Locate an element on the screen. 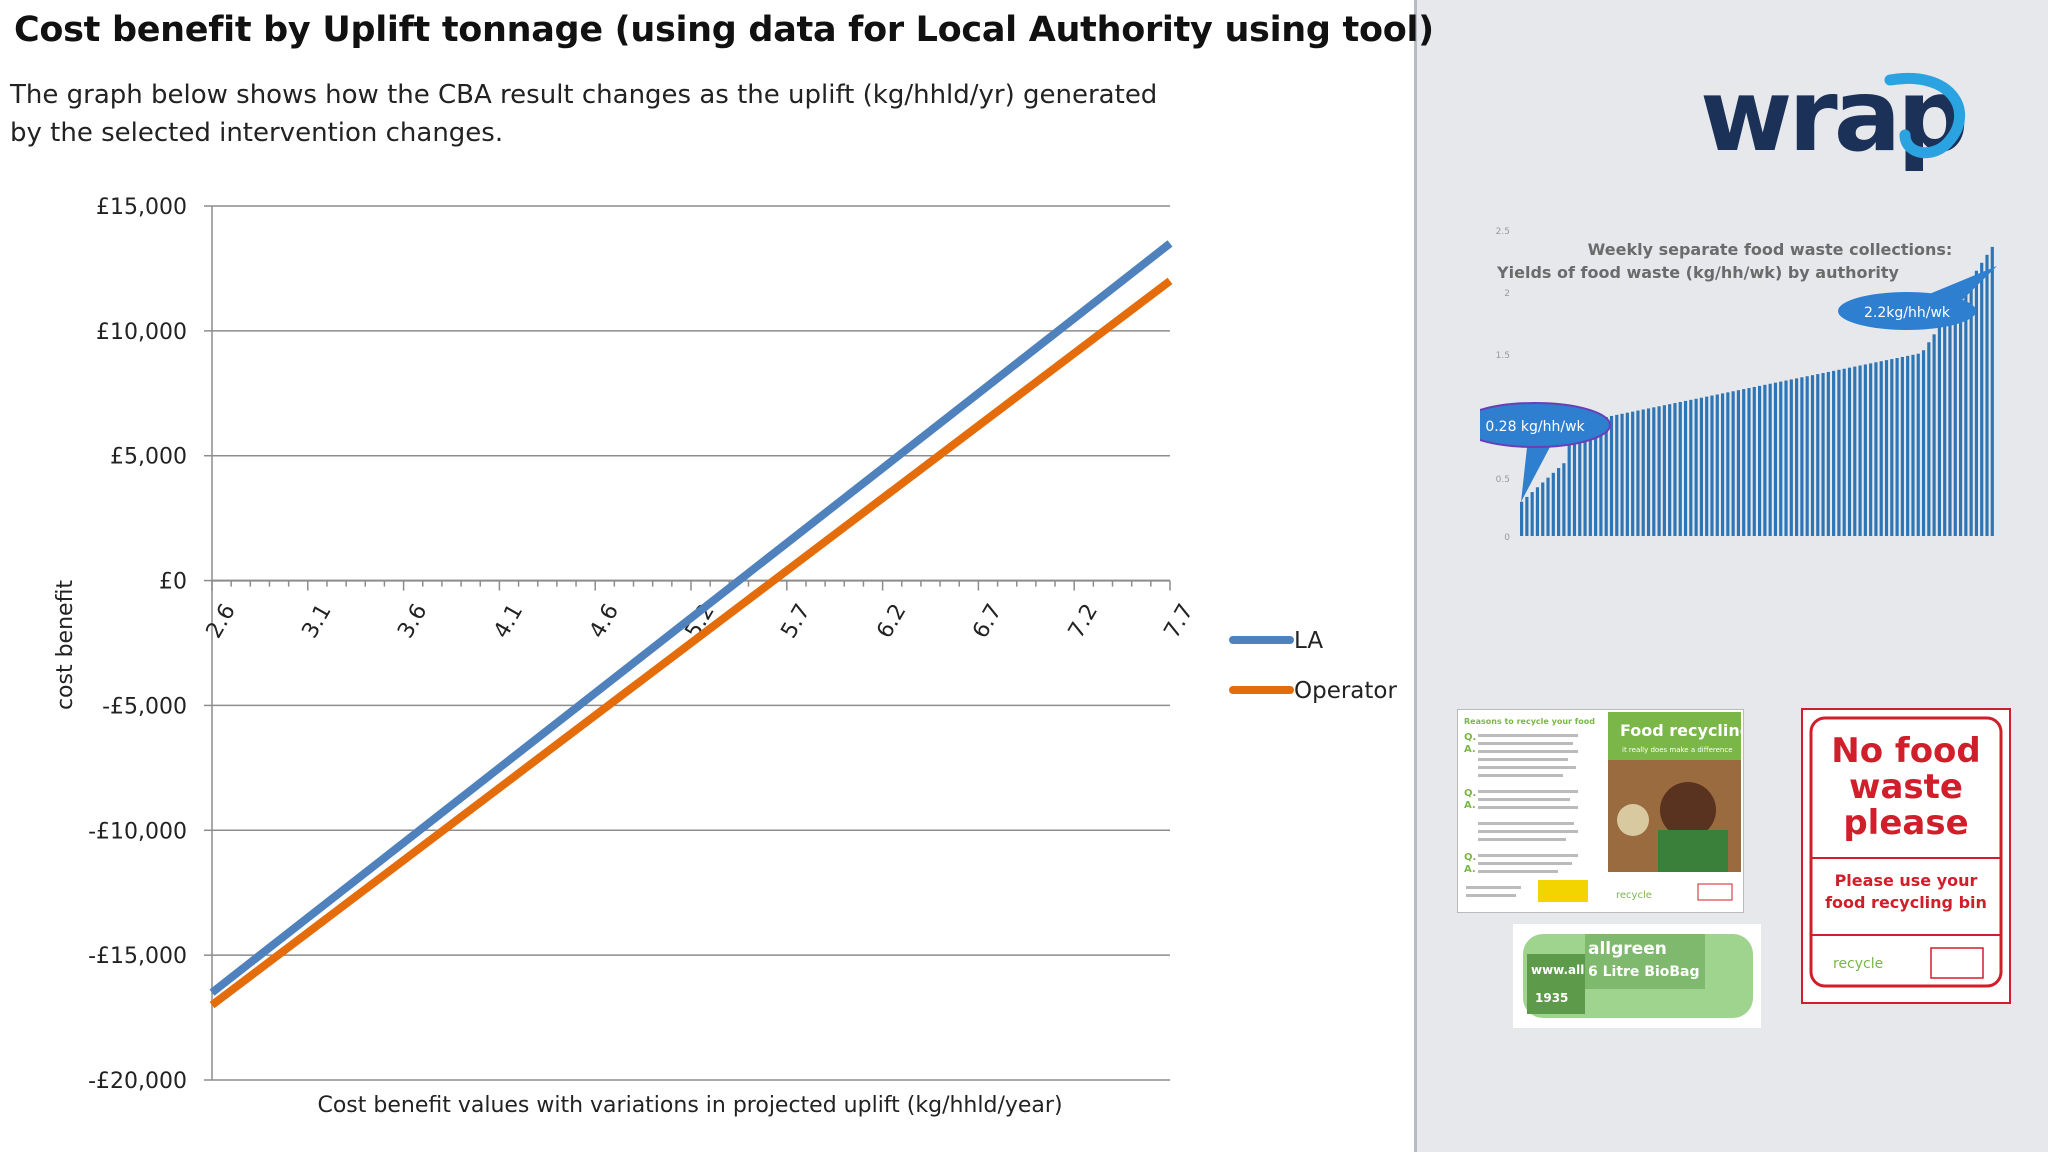 Image resolution: width=2048 pixels, height=1152 pixels. biobag-image: www.all-g 1935 allgreen 6 Litre BioBag is located at coordinates (1637, 976).